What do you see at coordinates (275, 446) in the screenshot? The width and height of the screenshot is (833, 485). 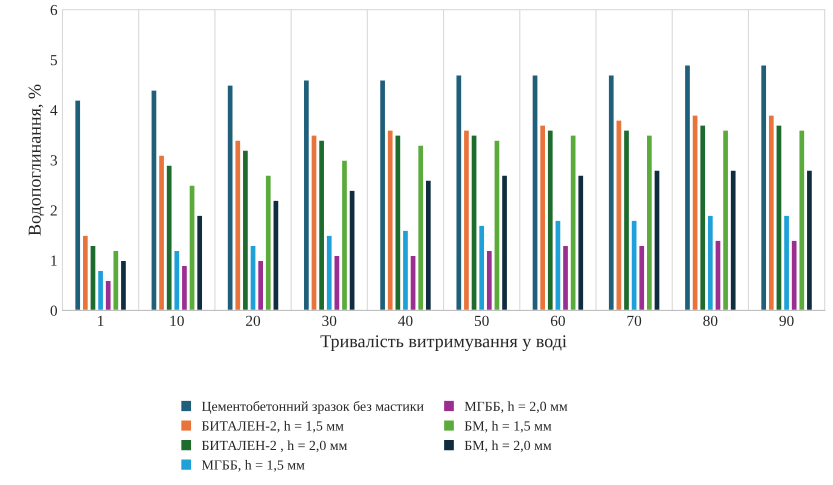 I see `legend-label: БИТАЛЕН-2 , h = 2,0 мм` at bounding box center [275, 446].